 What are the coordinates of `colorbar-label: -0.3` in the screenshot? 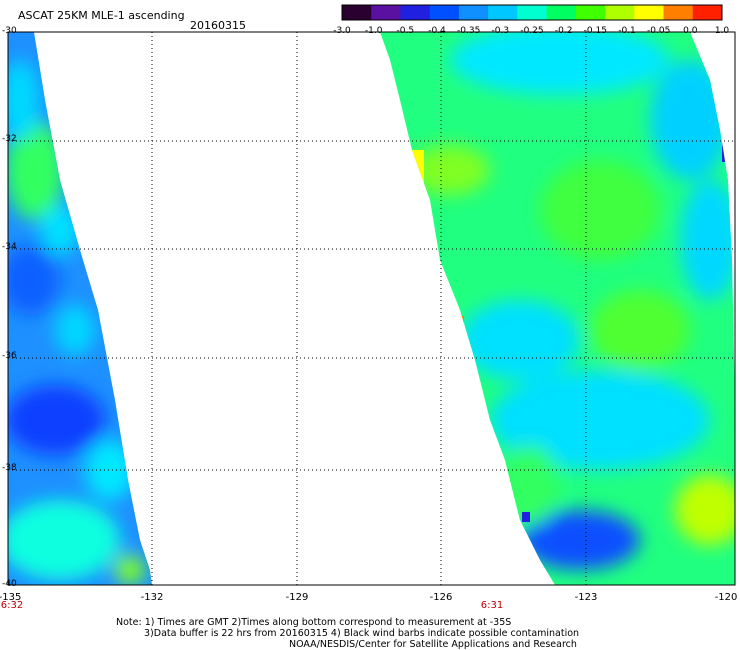 It's located at (500, 31).